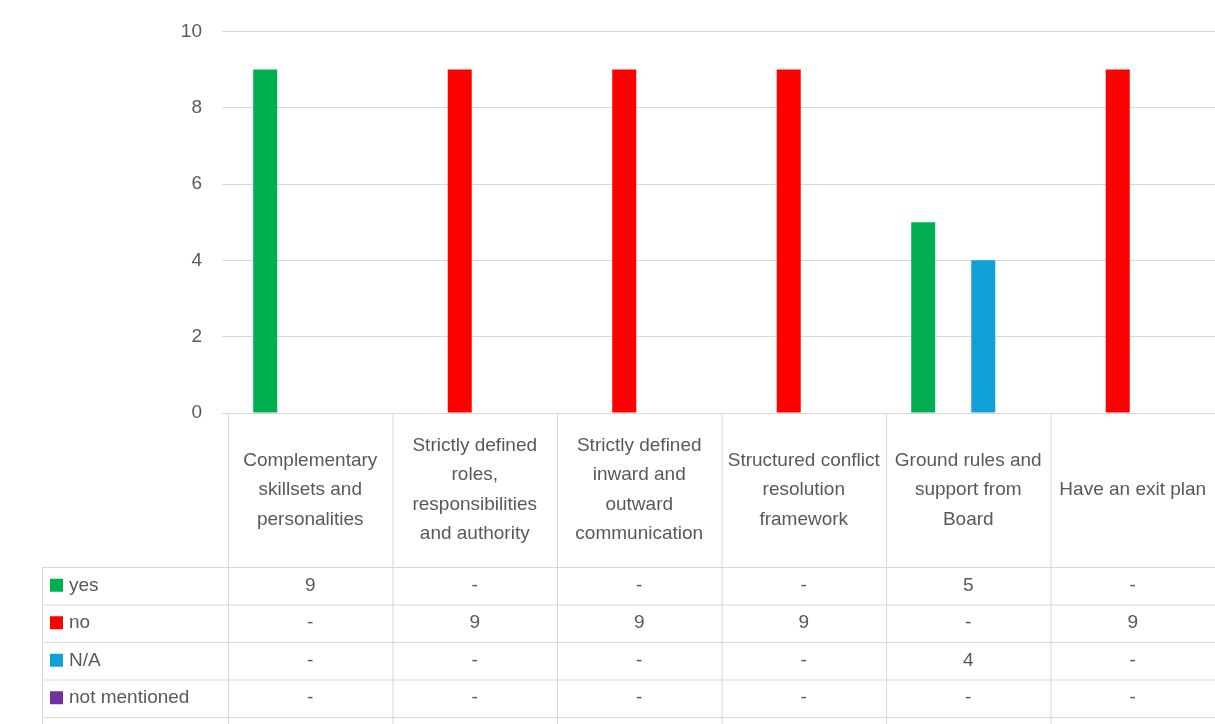  I want to click on y-tick-label: 2, so click(196, 335).